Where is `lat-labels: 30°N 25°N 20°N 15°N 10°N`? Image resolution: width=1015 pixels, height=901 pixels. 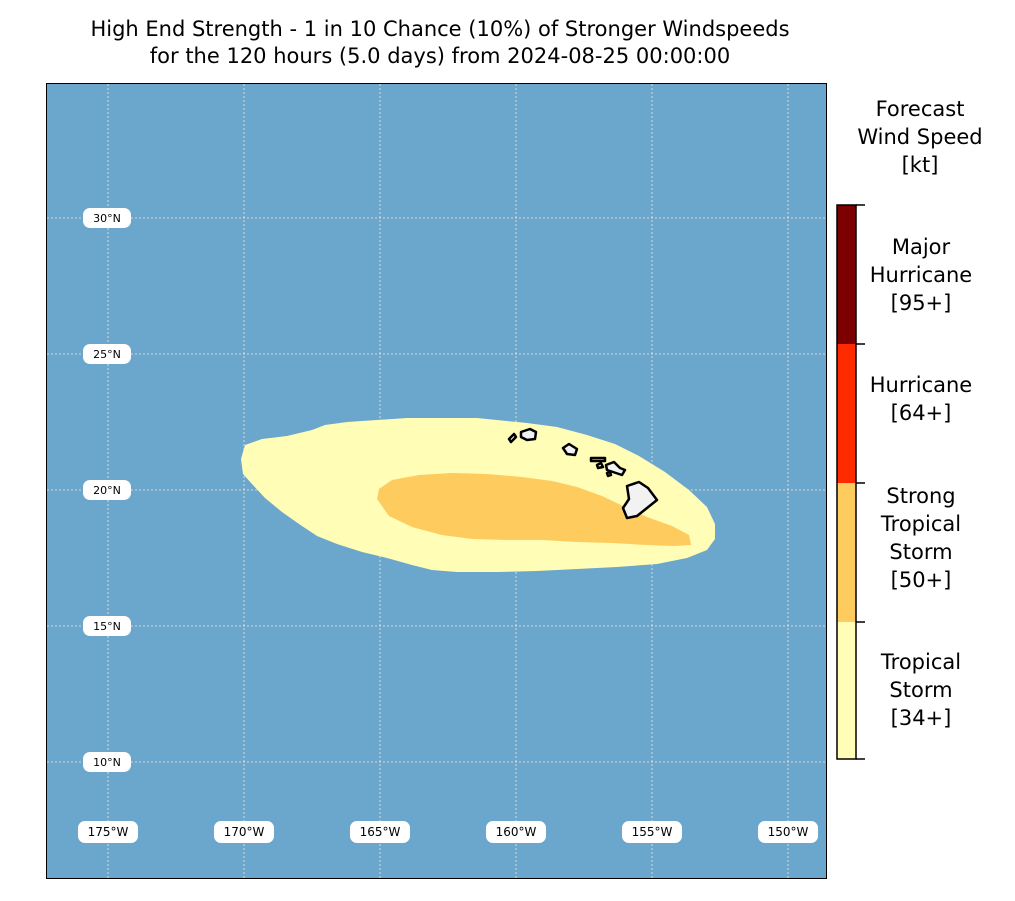 lat-labels: 30°N 25°N 20°N 15°N 10°N is located at coordinates (107, 490).